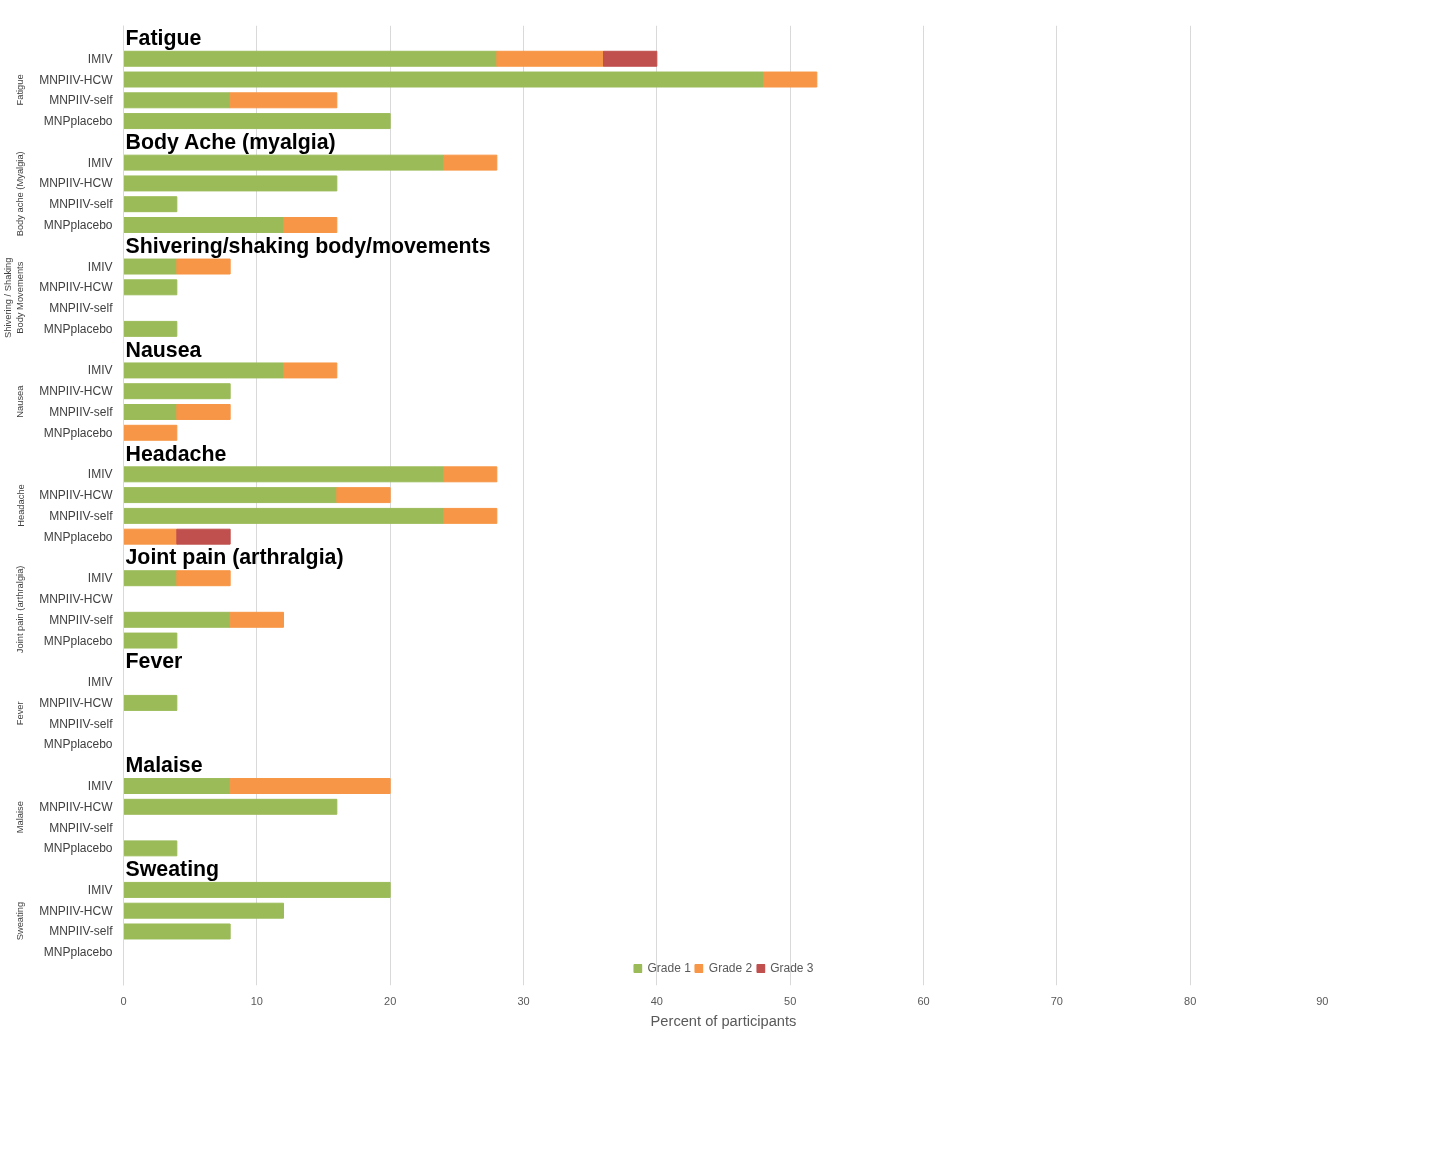 The width and height of the screenshot is (1442, 1167). What do you see at coordinates (154, 661) in the screenshot?
I see `annotation: Fever` at bounding box center [154, 661].